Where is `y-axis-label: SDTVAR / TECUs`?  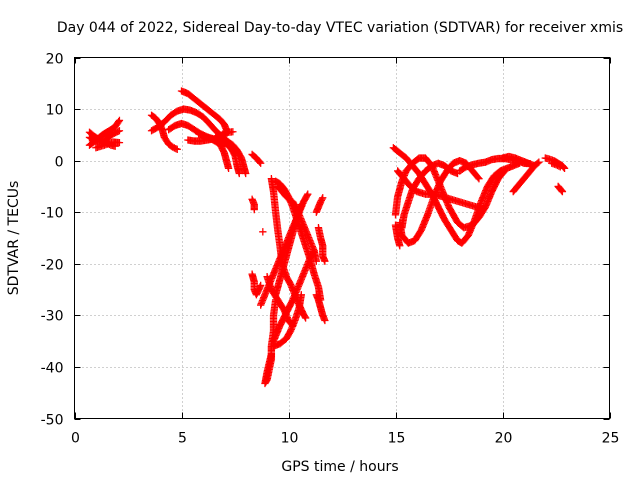
y-axis-label: SDTVAR / TECUs is located at coordinates (14, 238).